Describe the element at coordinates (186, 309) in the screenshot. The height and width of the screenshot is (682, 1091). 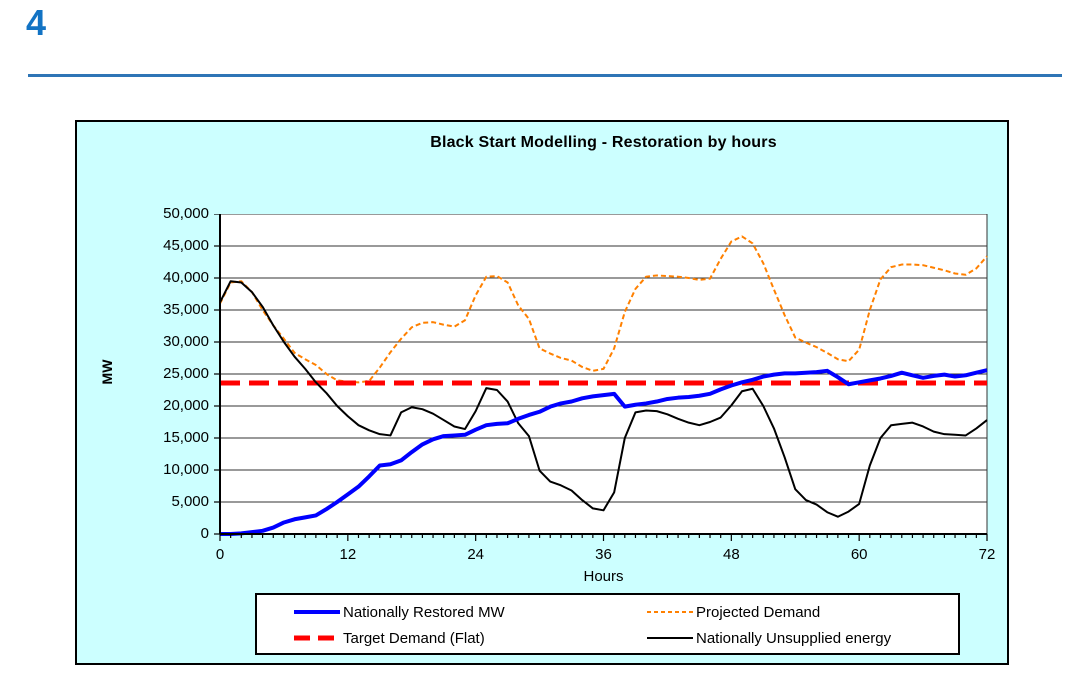
I see `y-tick-label: 35,000` at that location.